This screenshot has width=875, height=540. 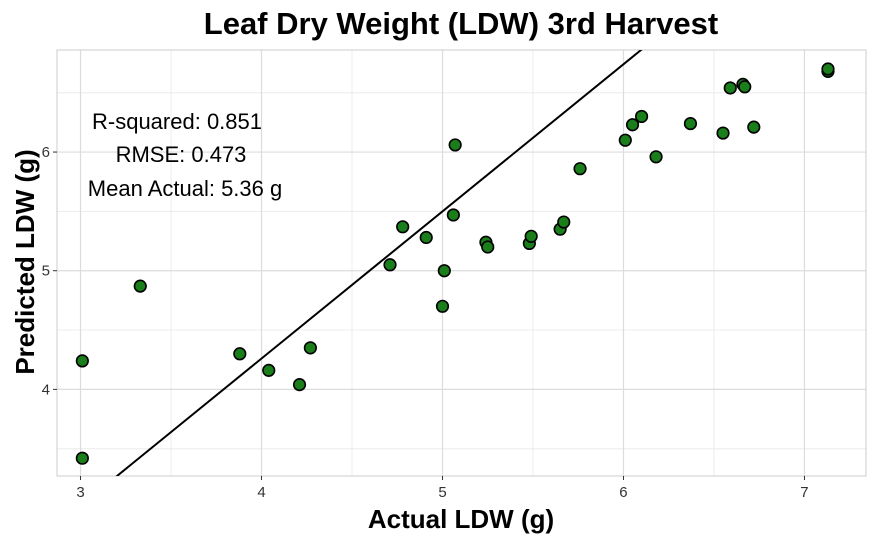 I want to click on annotation-rmse: RMSE: 0.473, so click(x=181, y=154).